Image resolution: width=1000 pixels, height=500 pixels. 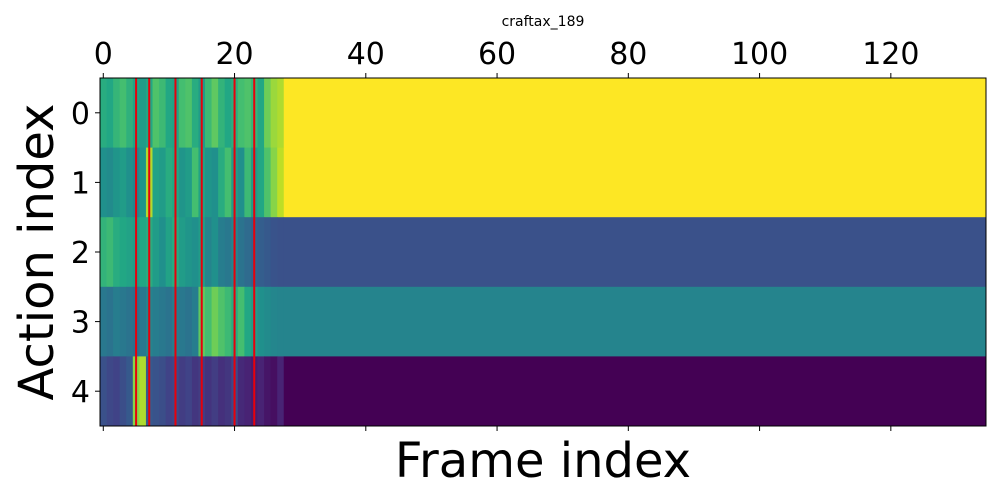 I want to click on x-tick-label: 20, so click(x=234, y=54).